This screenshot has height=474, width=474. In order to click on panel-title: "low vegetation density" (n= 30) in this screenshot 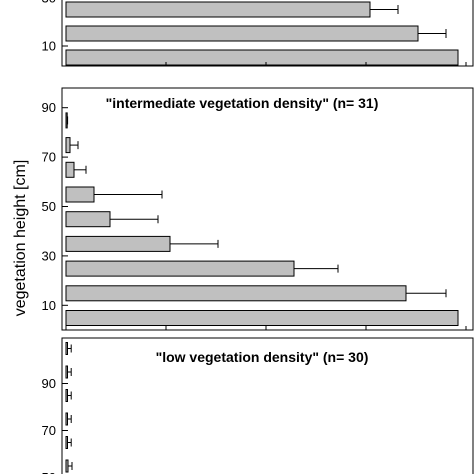, I will do `click(262, 357)`.